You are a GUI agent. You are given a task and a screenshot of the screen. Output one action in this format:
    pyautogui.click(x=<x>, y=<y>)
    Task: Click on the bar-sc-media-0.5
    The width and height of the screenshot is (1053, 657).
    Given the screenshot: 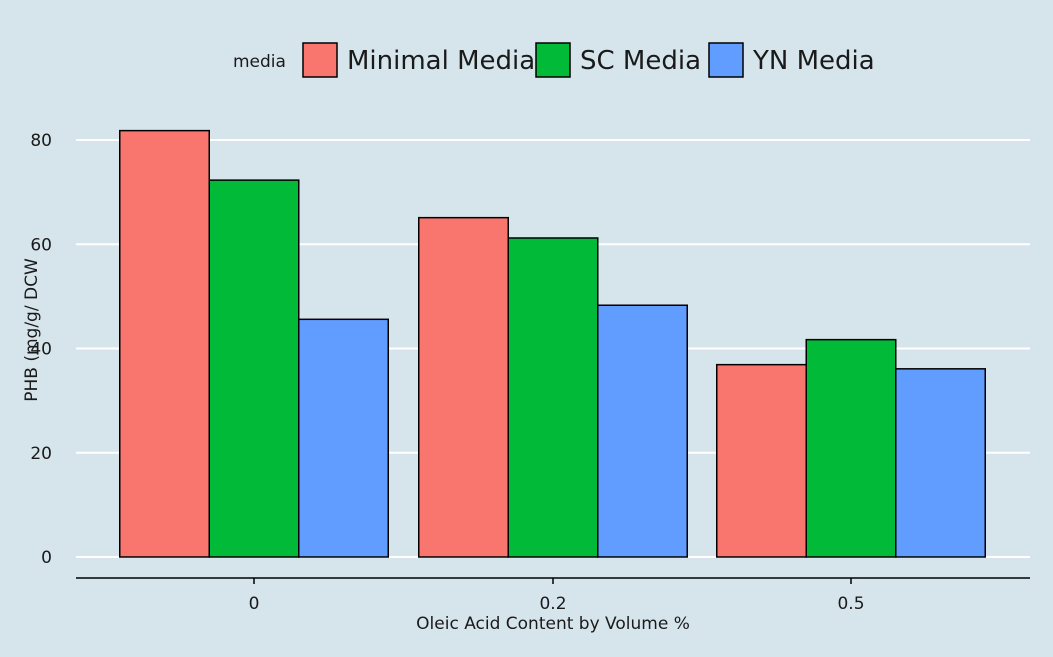 What is the action you would take?
    pyautogui.click(x=851, y=448)
    